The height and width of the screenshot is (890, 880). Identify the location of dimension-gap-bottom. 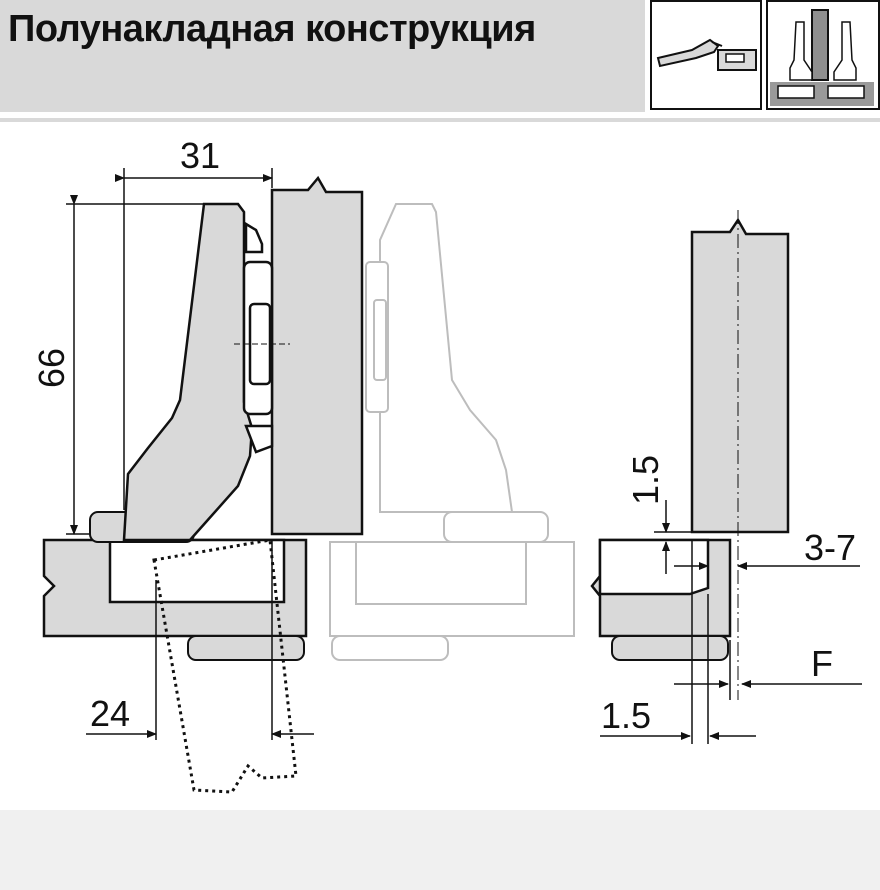
(678, 642).